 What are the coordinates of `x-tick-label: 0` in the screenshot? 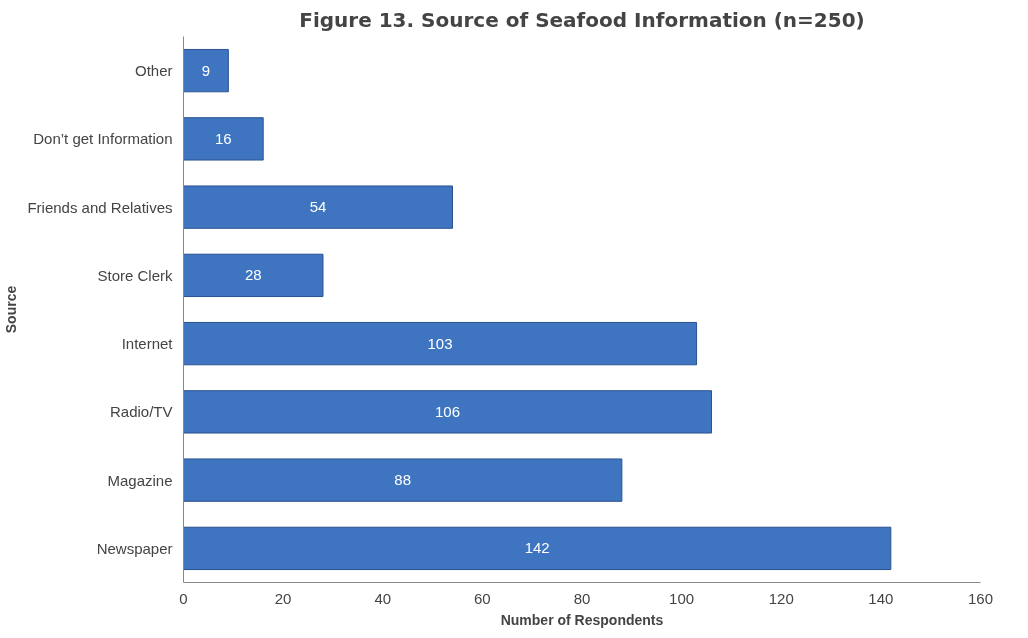 It's located at (183, 598).